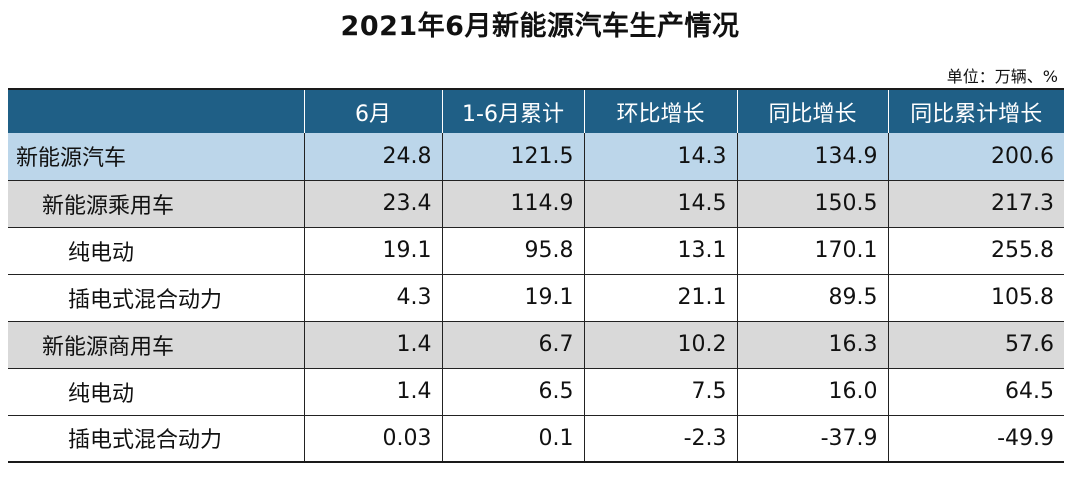 The image size is (1080, 480). I want to click on table-row: 纯电动 19.1 95.8 13.1 170.1 255.8, so click(536, 251).